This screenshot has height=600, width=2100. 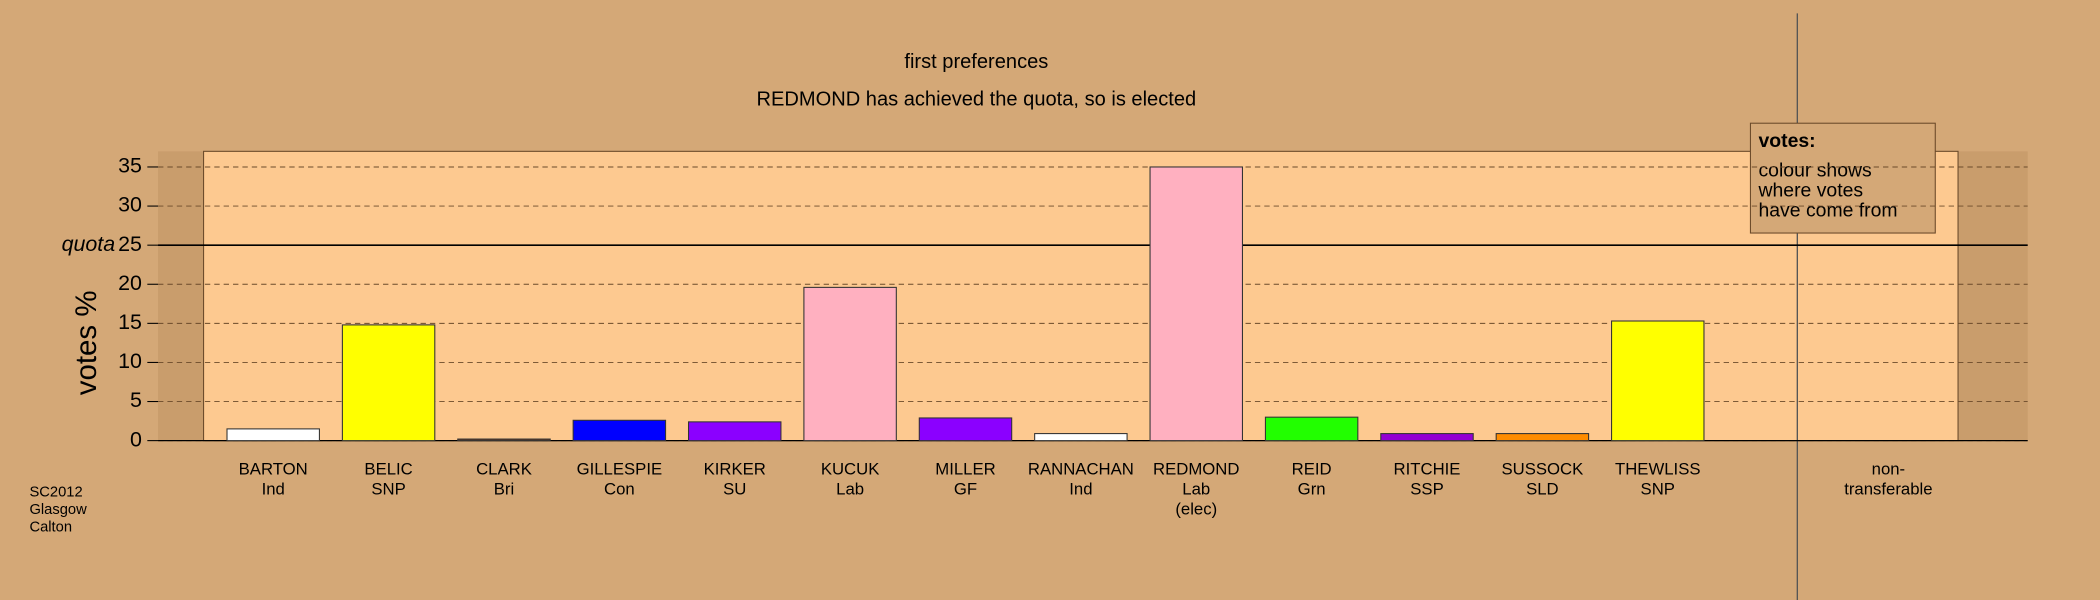 I want to click on footer-text: Glasgow, so click(x=58, y=510).